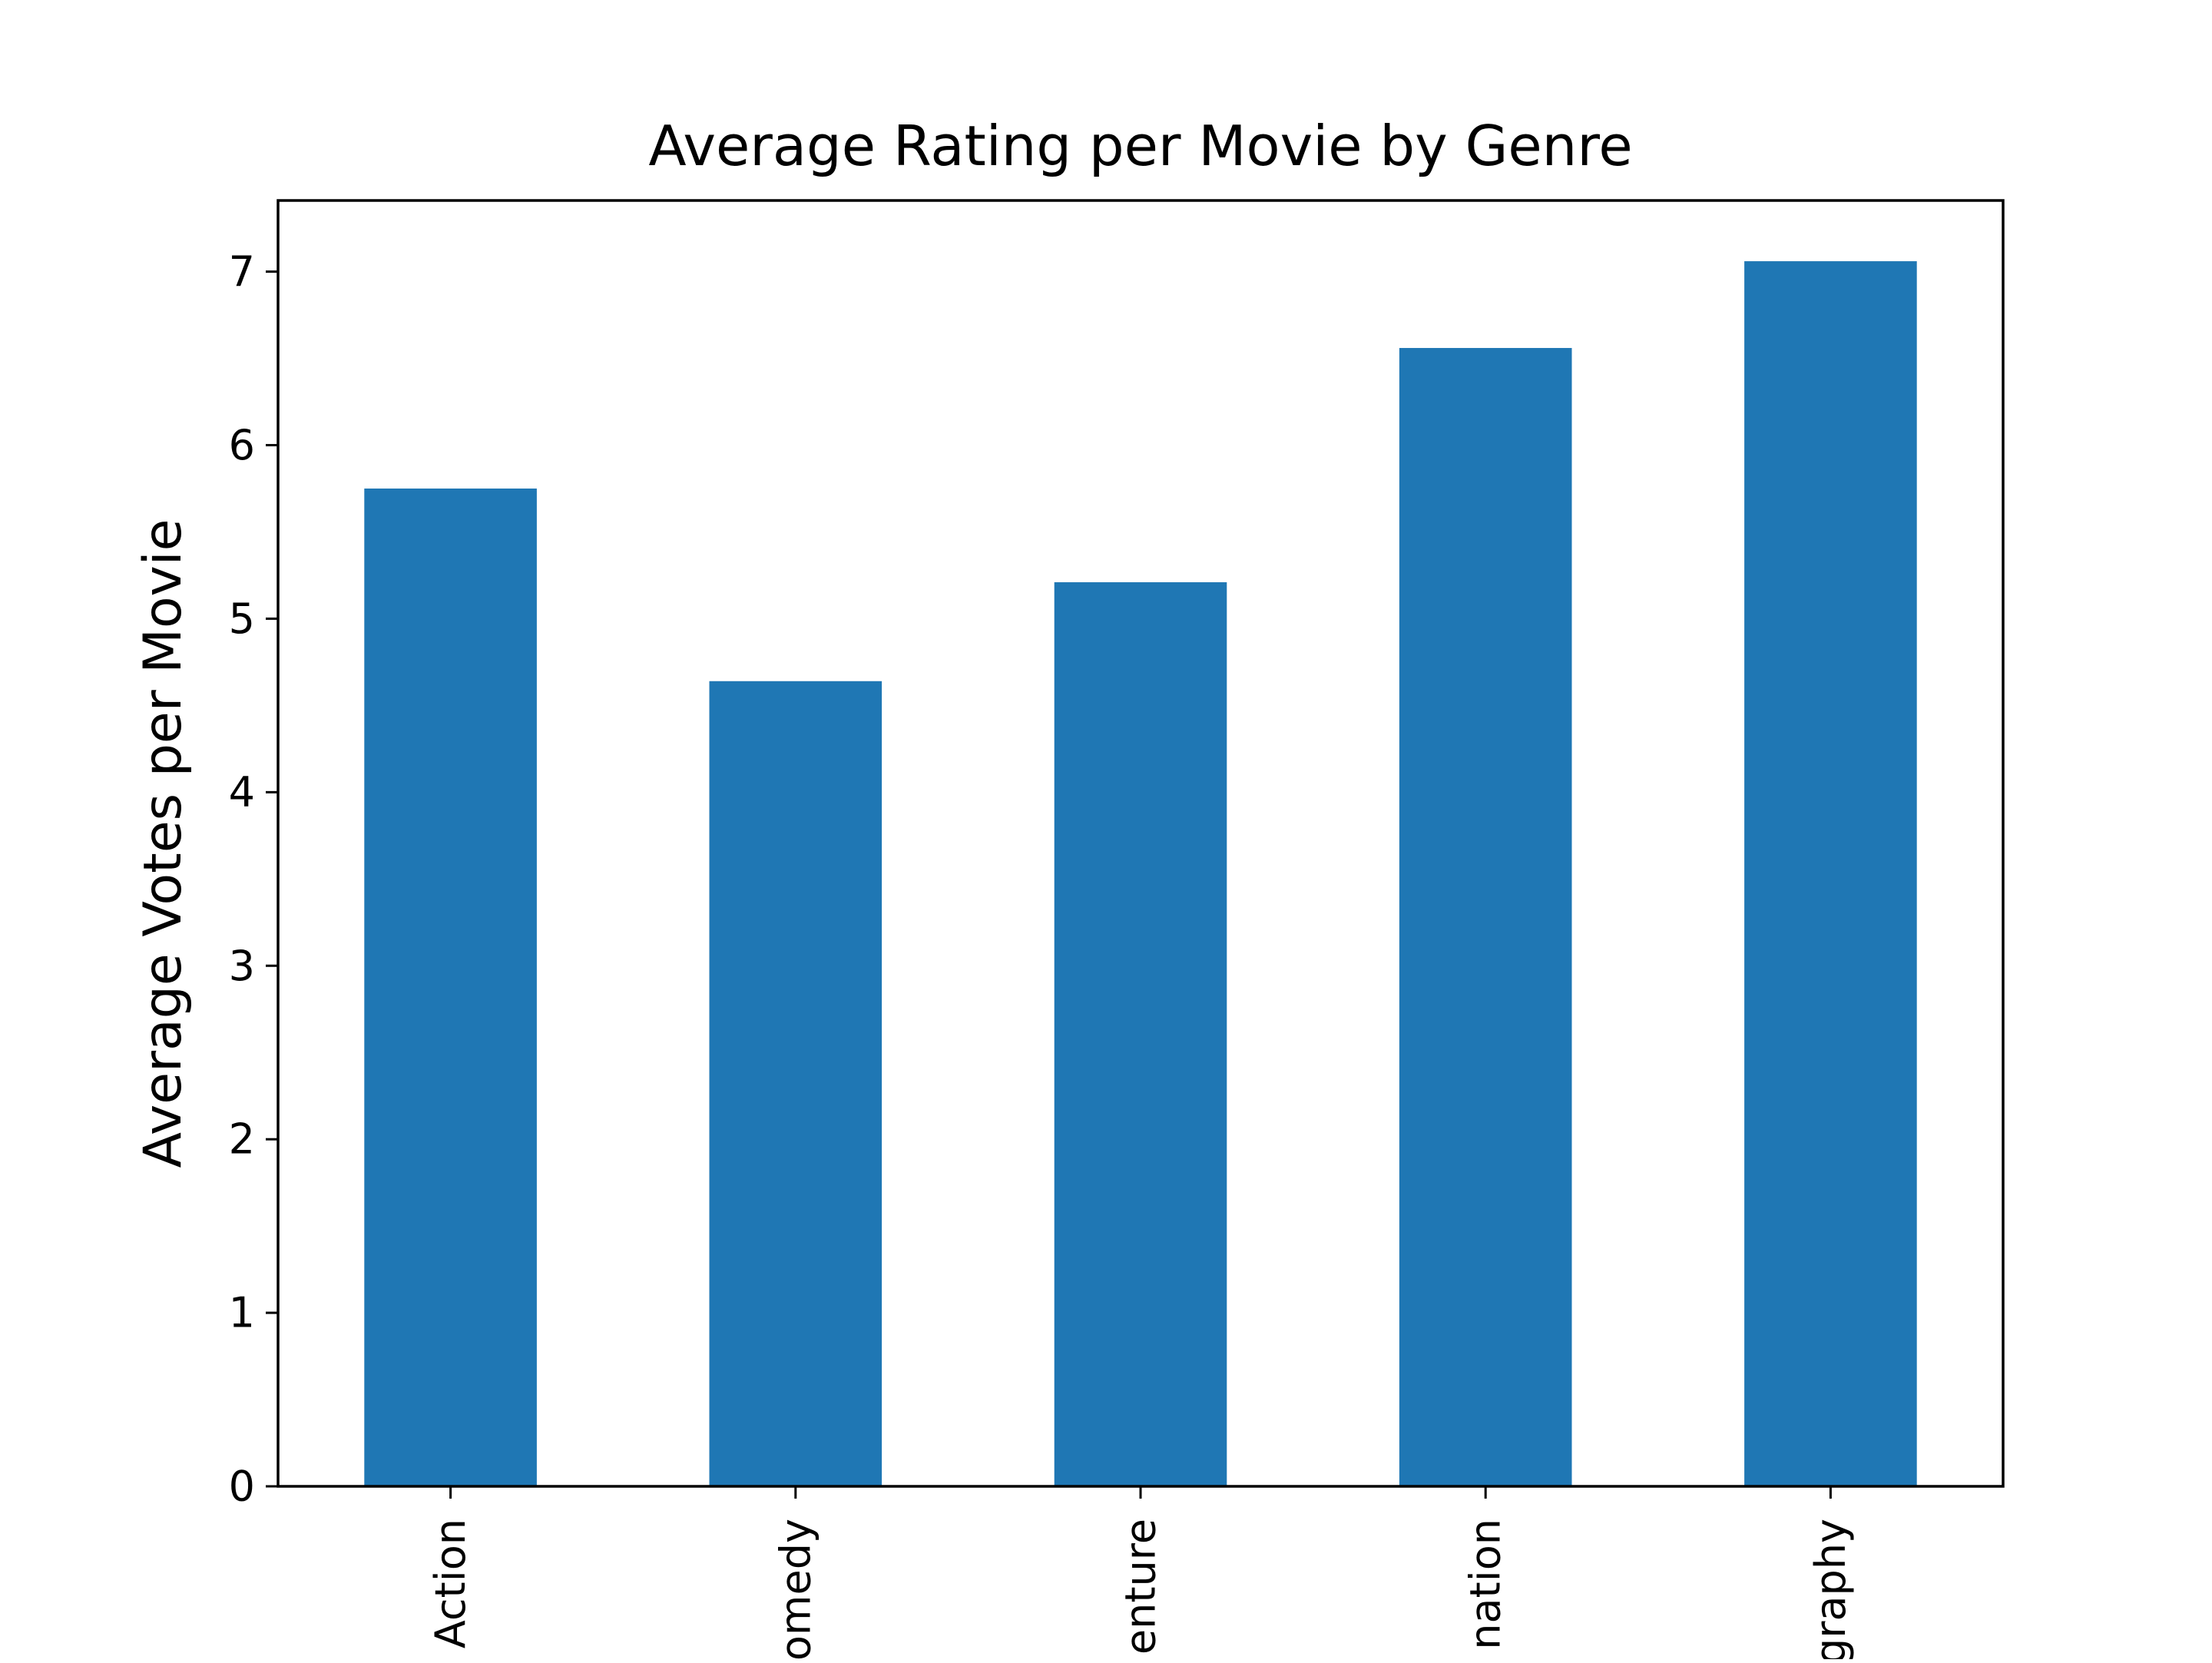 The image size is (2212, 1663). I want to click on chart-title: Average Rating per Movie by Genre, so click(1140, 146).